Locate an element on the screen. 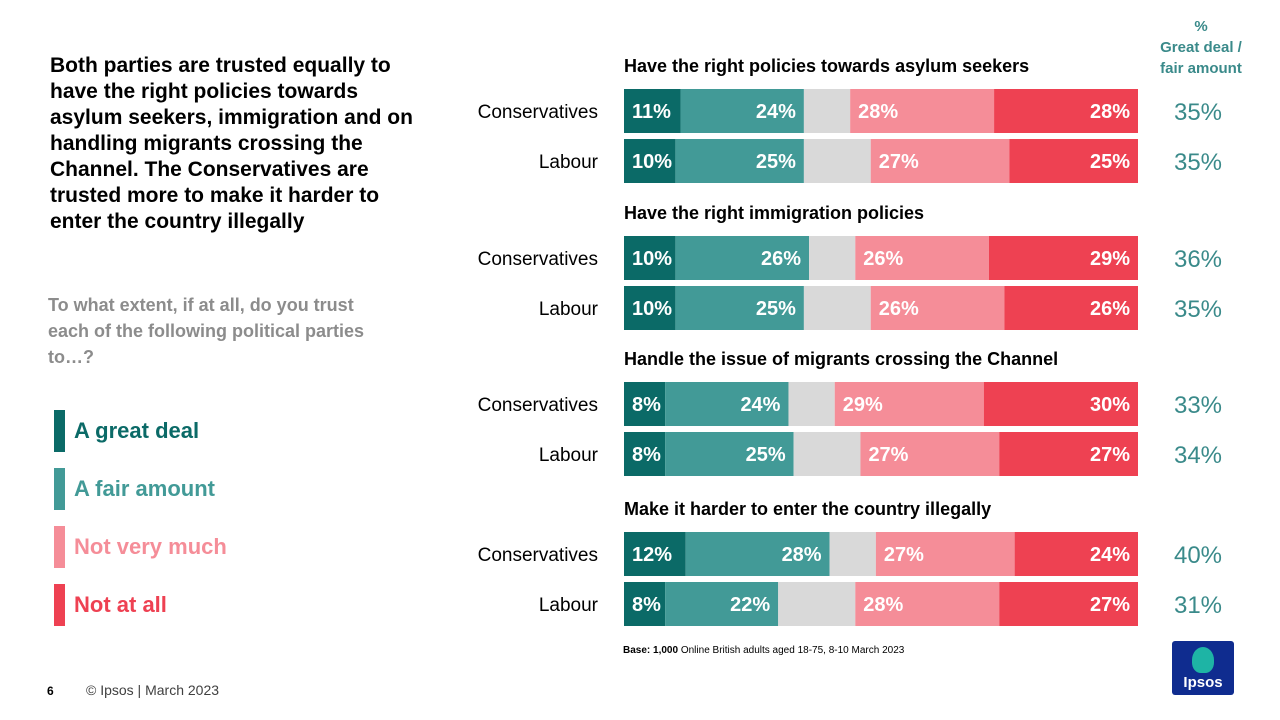 This screenshot has height=720, width=1280. ipsos-logo: Ipsos is located at coordinates (1203, 668).